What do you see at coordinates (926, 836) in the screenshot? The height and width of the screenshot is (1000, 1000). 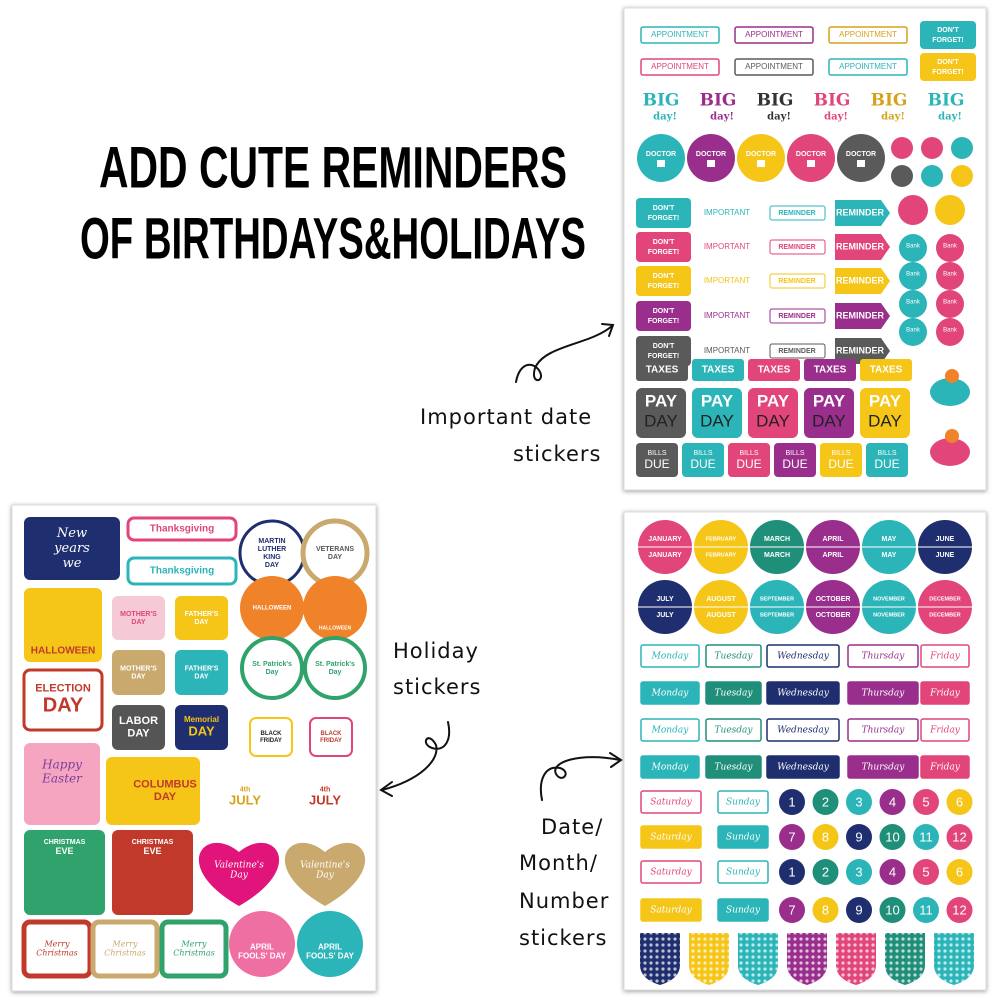 I see `sticker-text: 11` at bounding box center [926, 836].